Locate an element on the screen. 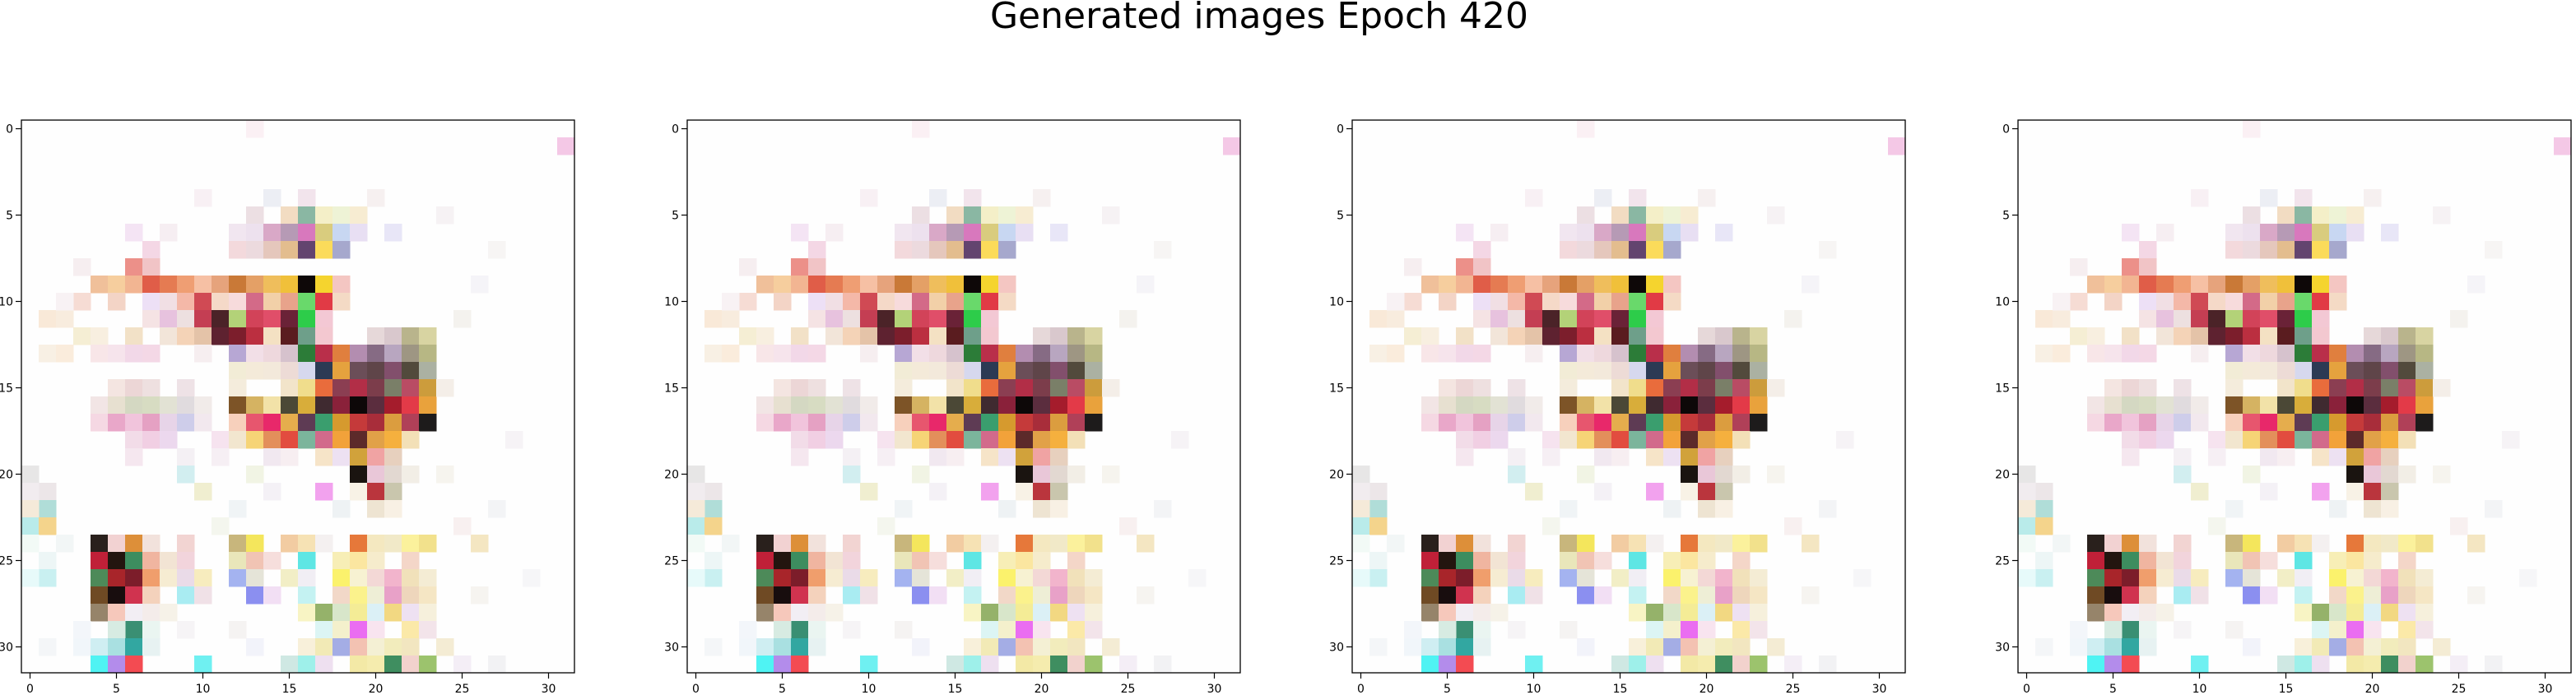 Image resolution: width=2576 pixels, height=695 pixels. panel-1-x-tick-label: 30 is located at coordinates (549, 689).